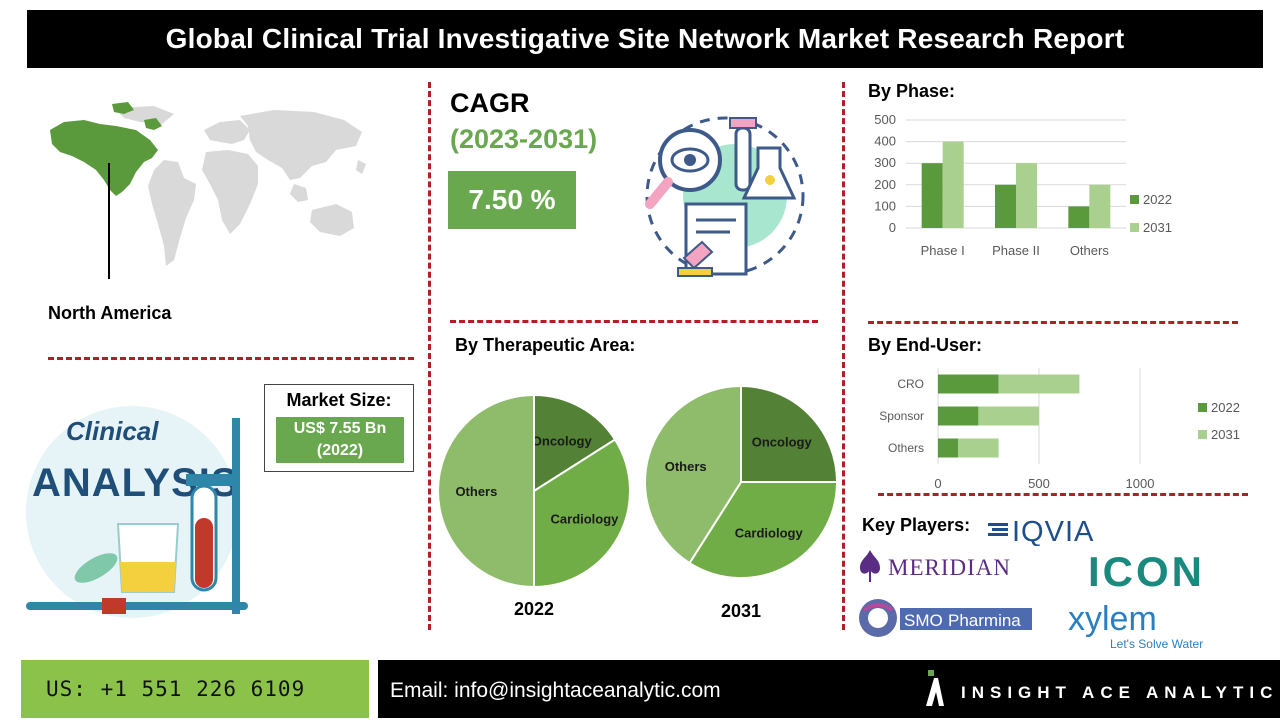  What do you see at coordinates (932, 195) in the screenshot?
I see `bar-2022-phase-i` at bounding box center [932, 195].